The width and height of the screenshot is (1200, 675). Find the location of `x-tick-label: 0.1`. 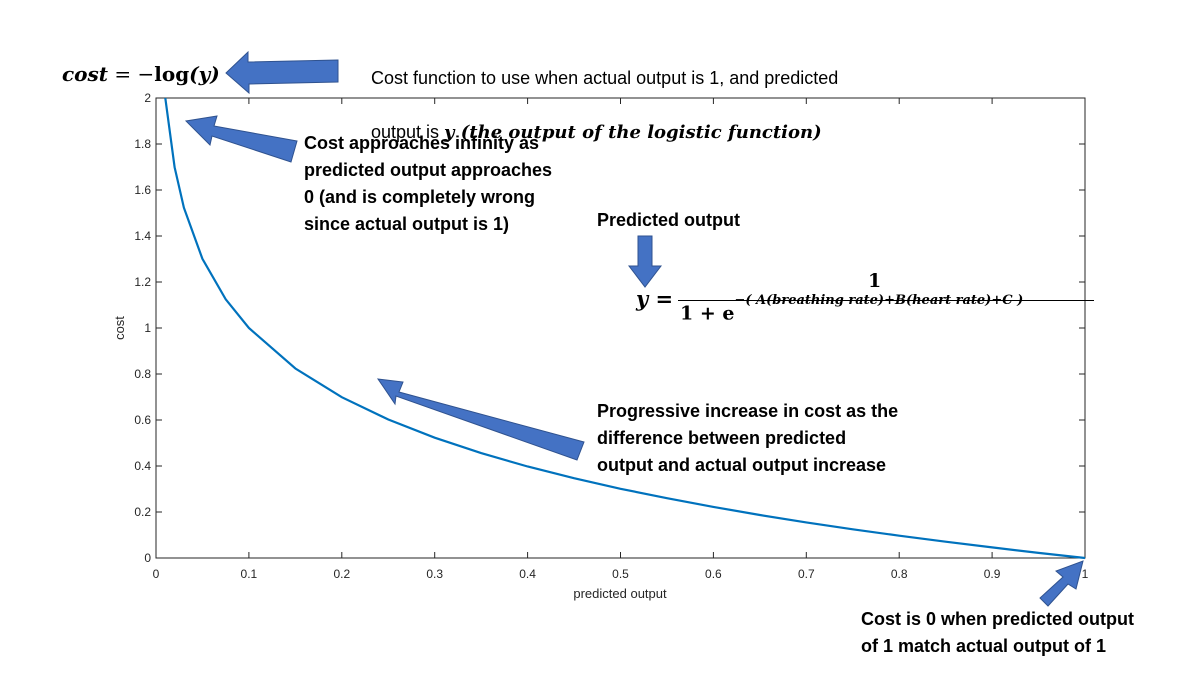

x-tick-label: 0.1 is located at coordinates (249, 574).